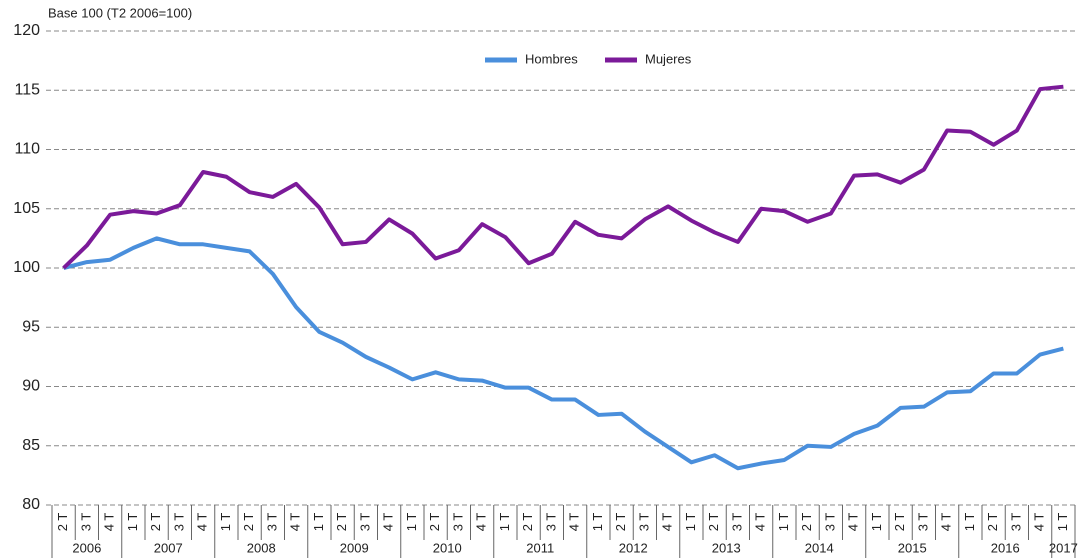 The height and width of the screenshot is (560, 1079). What do you see at coordinates (26, 267) in the screenshot?
I see `y-tick-label: 100` at bounding box center [26, 267].